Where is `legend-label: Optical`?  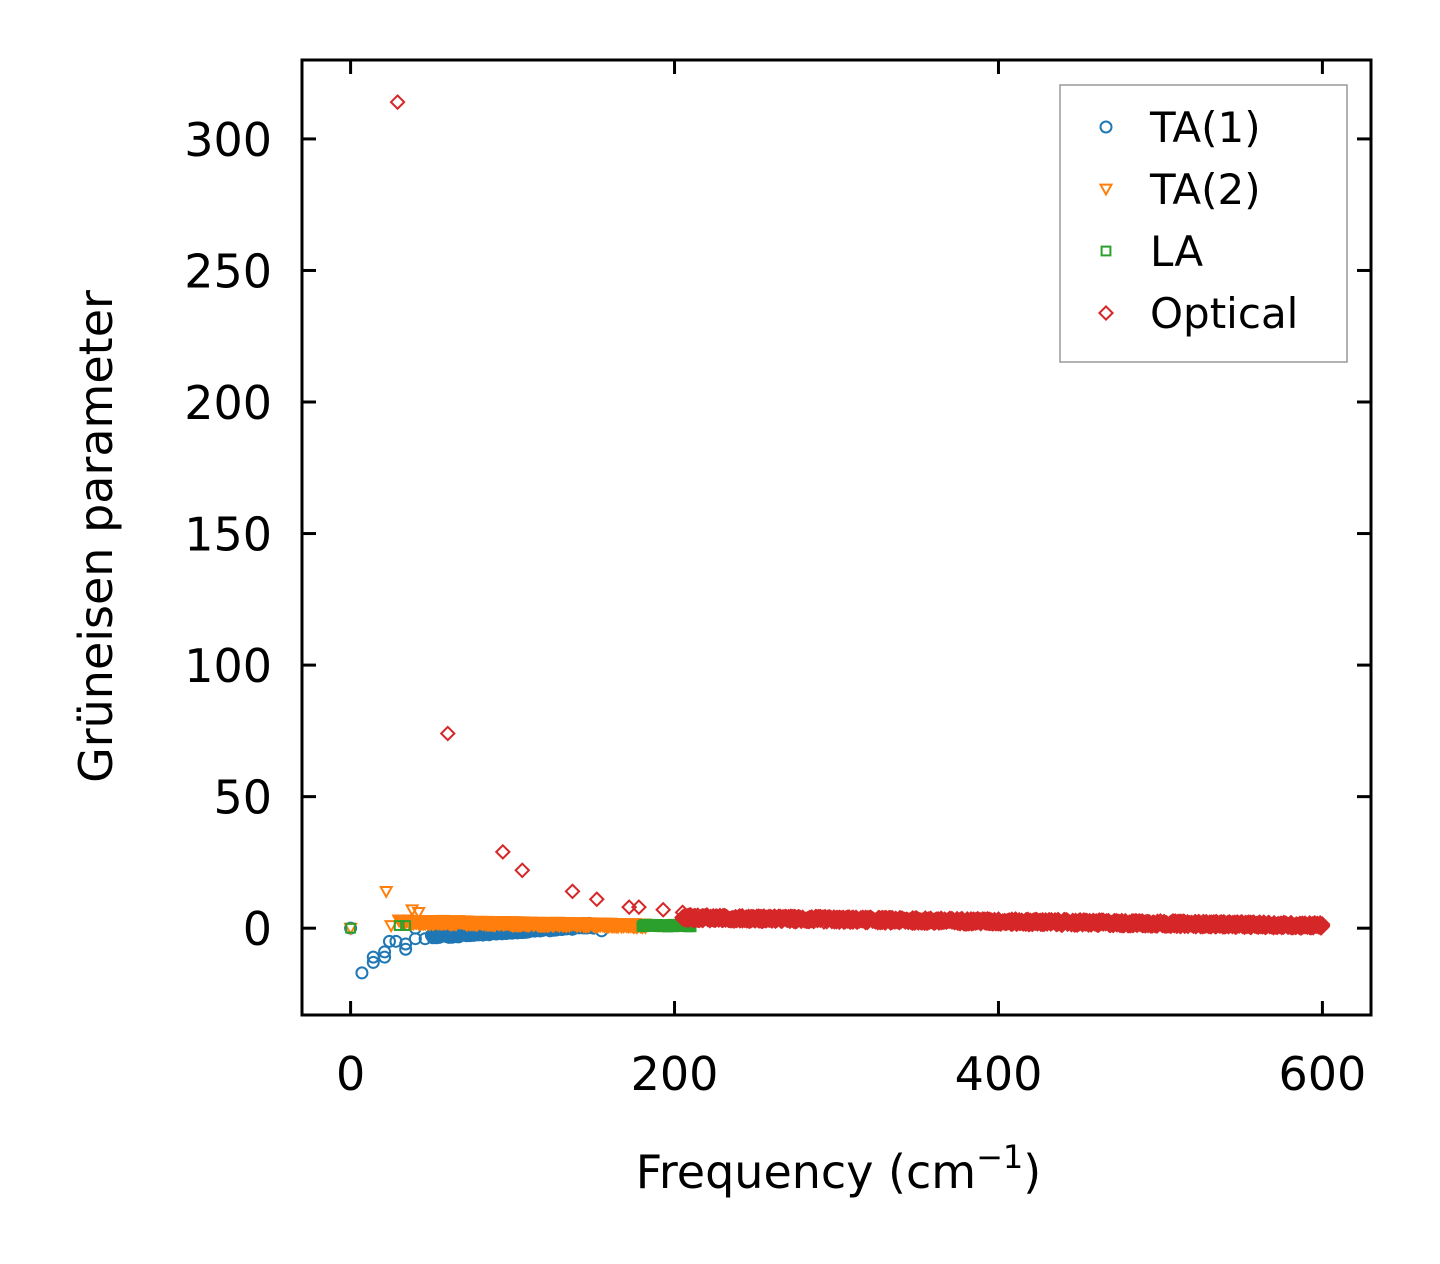 legend-label: Optical is located at coordinates (1224, 313).